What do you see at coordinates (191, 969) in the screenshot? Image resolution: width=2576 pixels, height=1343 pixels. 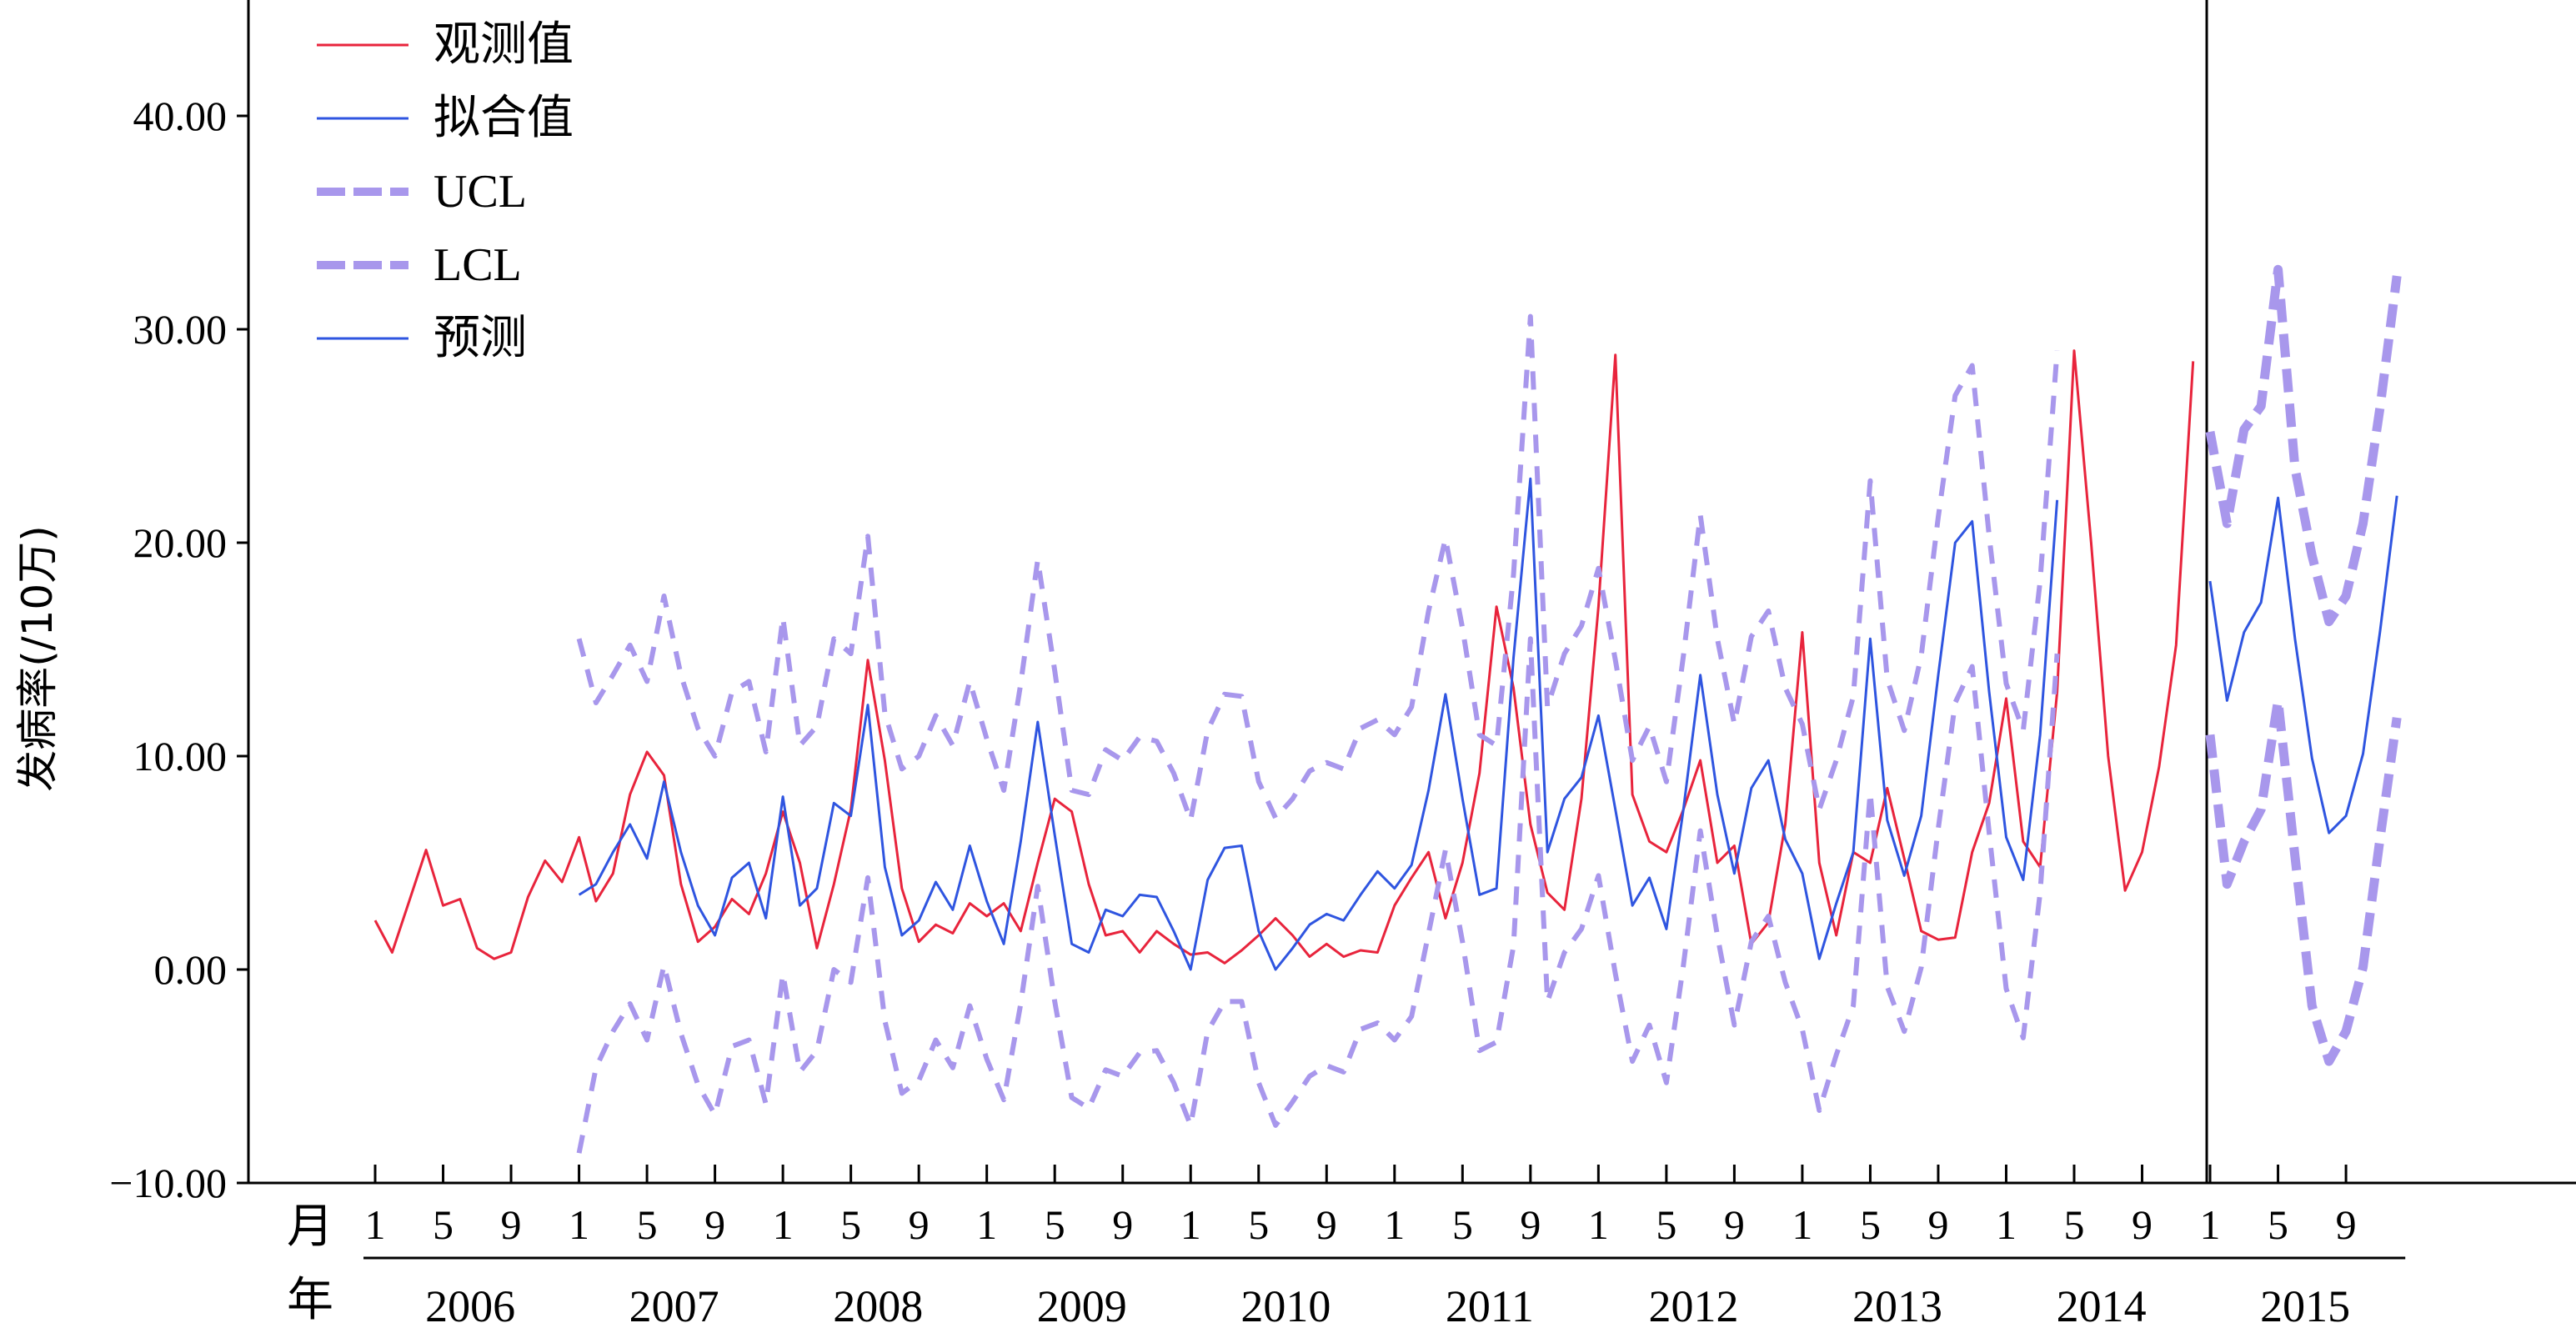 I see `y-tick-label: 0.00` at bounding box center [191, 969].